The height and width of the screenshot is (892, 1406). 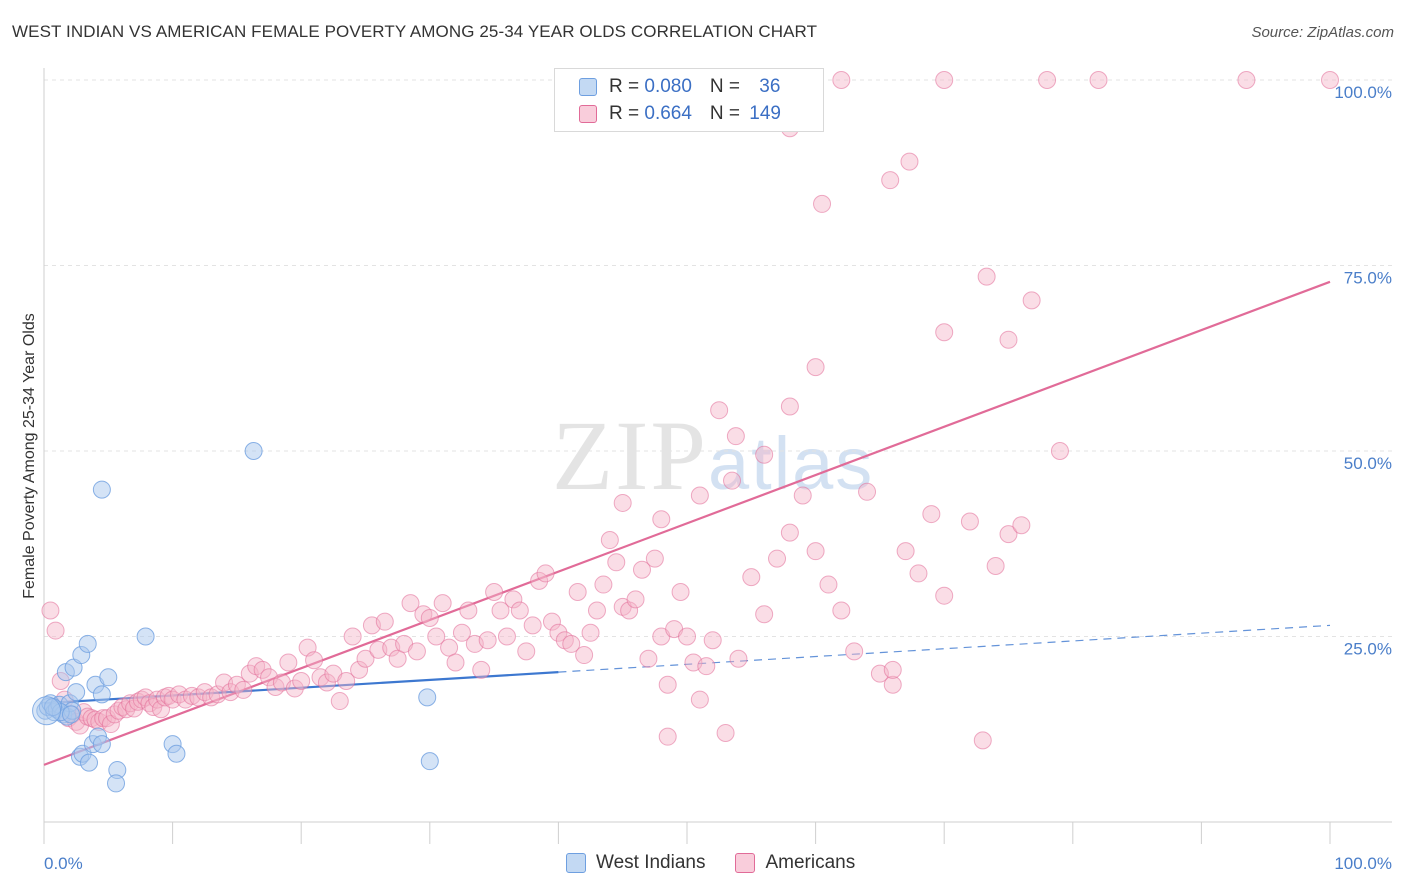 I want to click on legend-n-value: 149, so click(x=765, y=113).